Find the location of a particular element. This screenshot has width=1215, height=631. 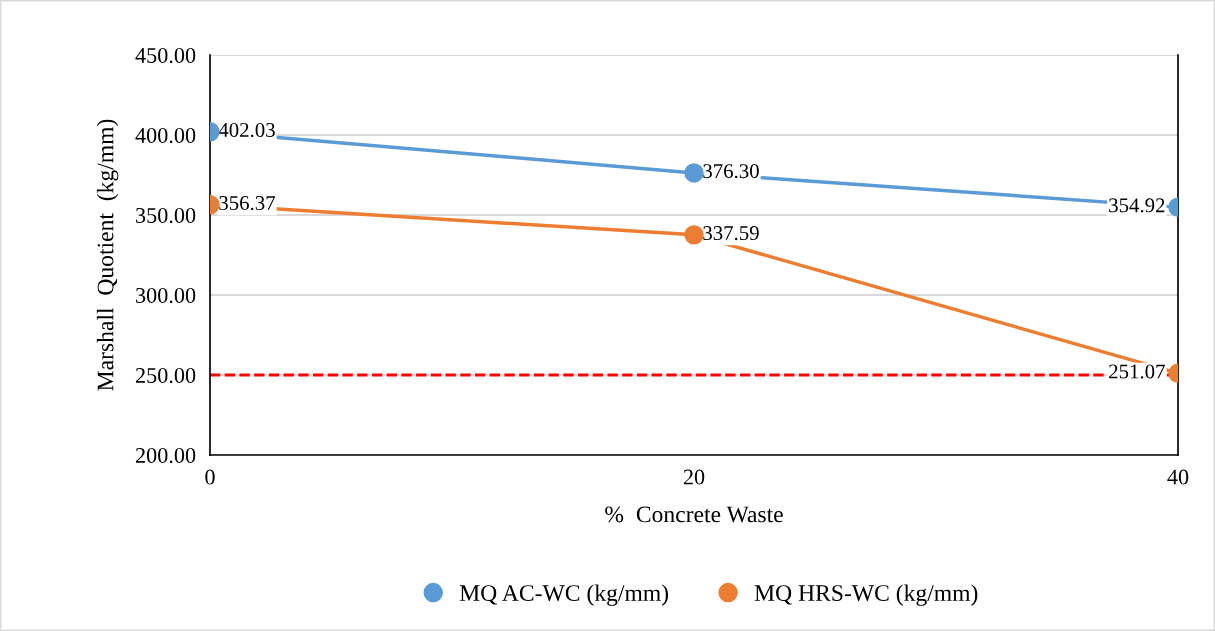

legend-label: MQ AC-WC (kg/mm) is located at coordinates (564, 595).